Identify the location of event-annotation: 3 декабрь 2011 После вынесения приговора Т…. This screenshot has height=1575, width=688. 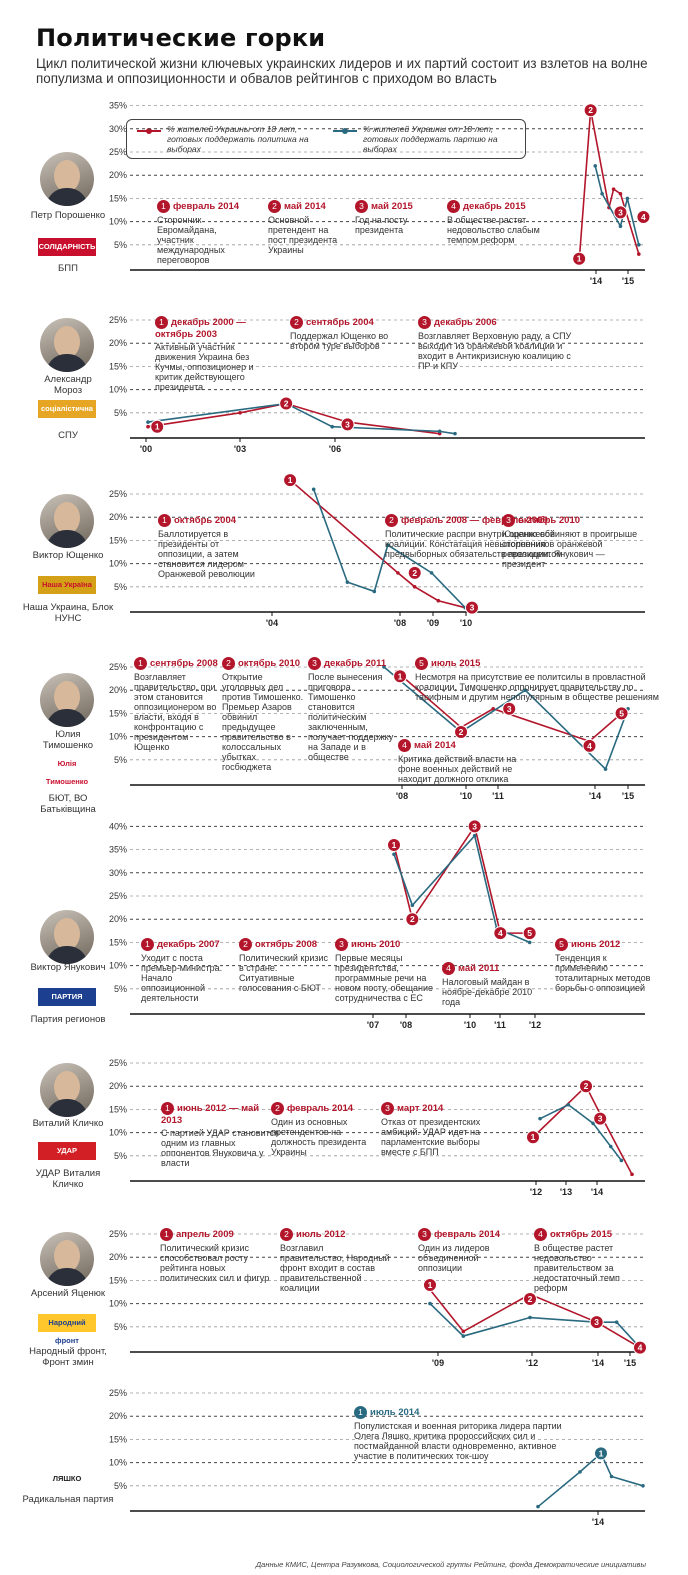
(353, 709).